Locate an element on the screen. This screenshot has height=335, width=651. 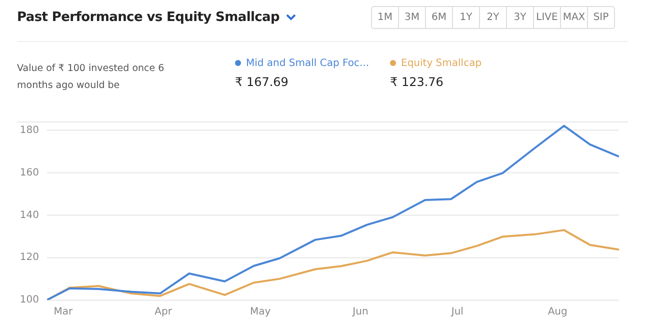
y-tick-label: 180 is located at coordinates (29, 130).